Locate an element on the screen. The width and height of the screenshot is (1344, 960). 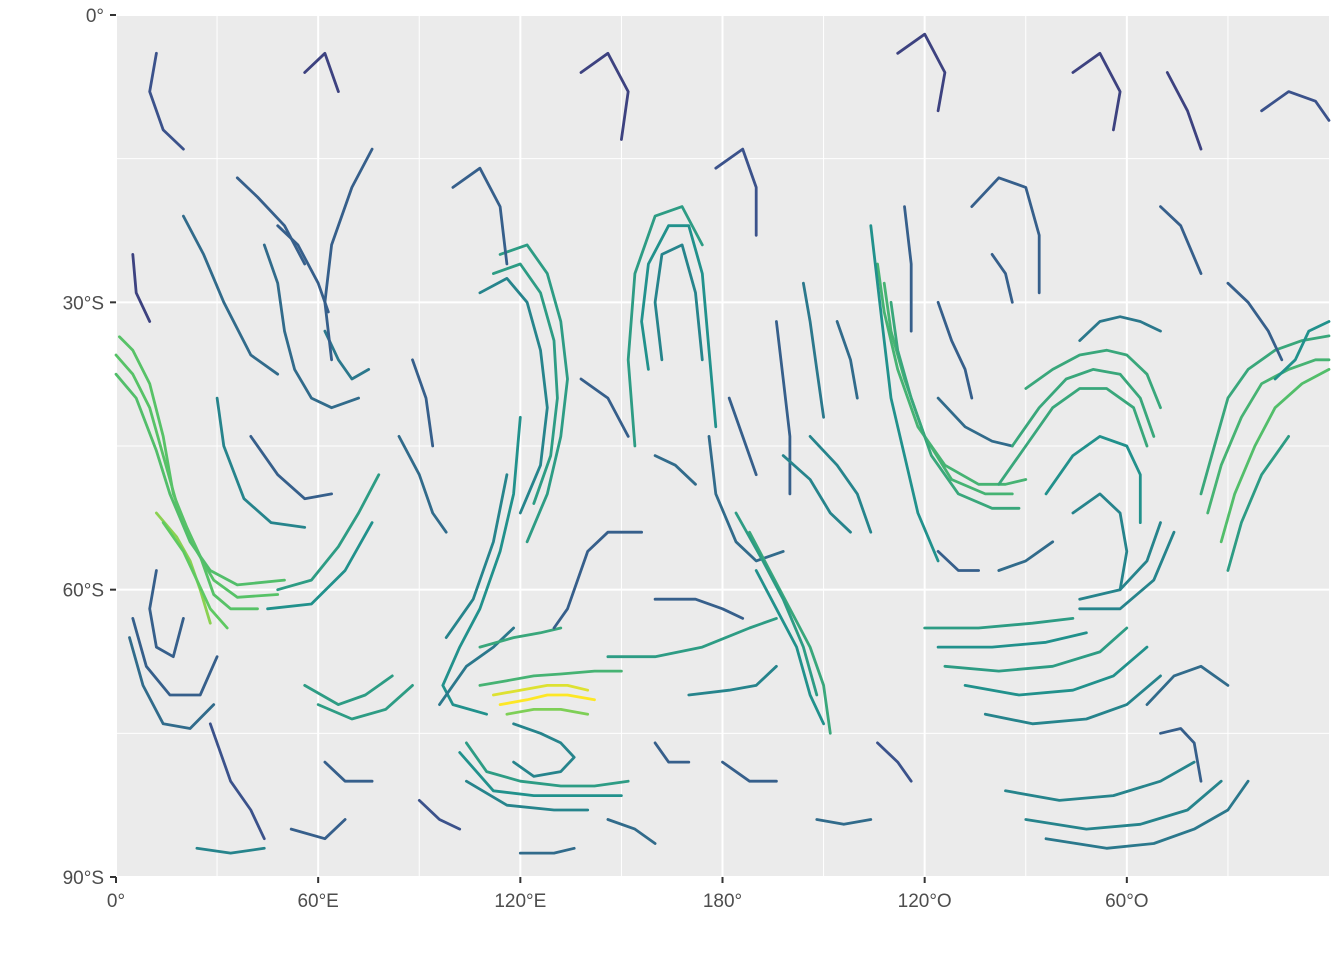
y-tick-label: 30°S is located at coordinates (83, 303).